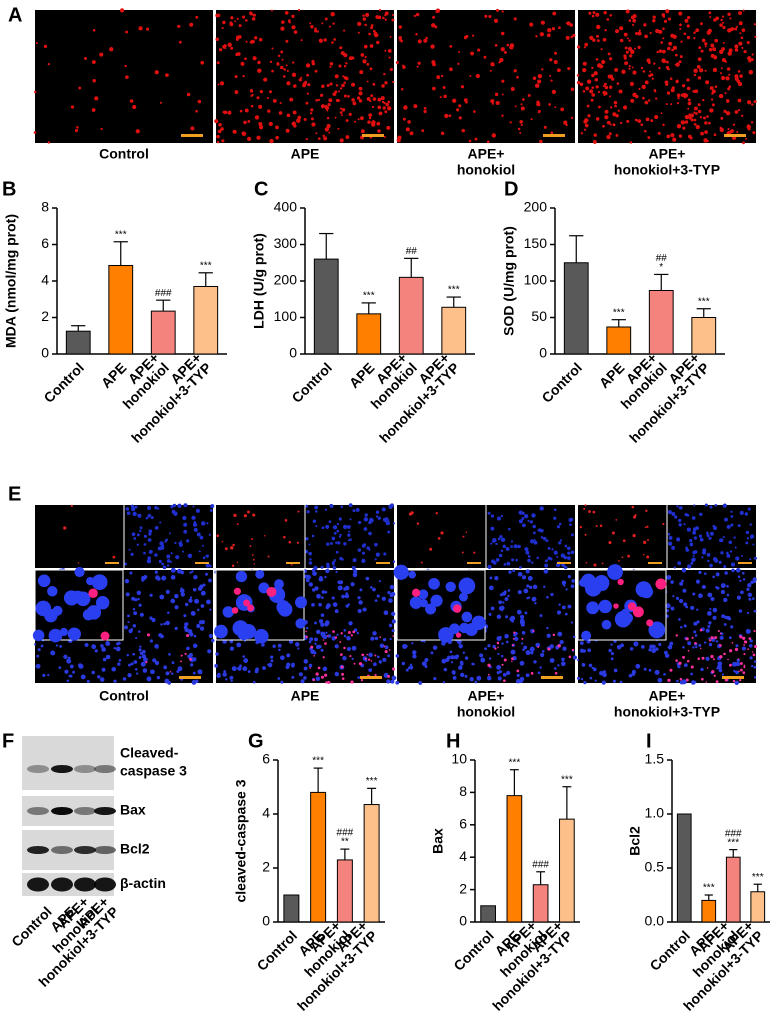 This screenshot has width=771, height=1032. What do you see at coordinates (112, 563) in the screenshot?
I see `scale-bar` at bounding box center [112, 563].